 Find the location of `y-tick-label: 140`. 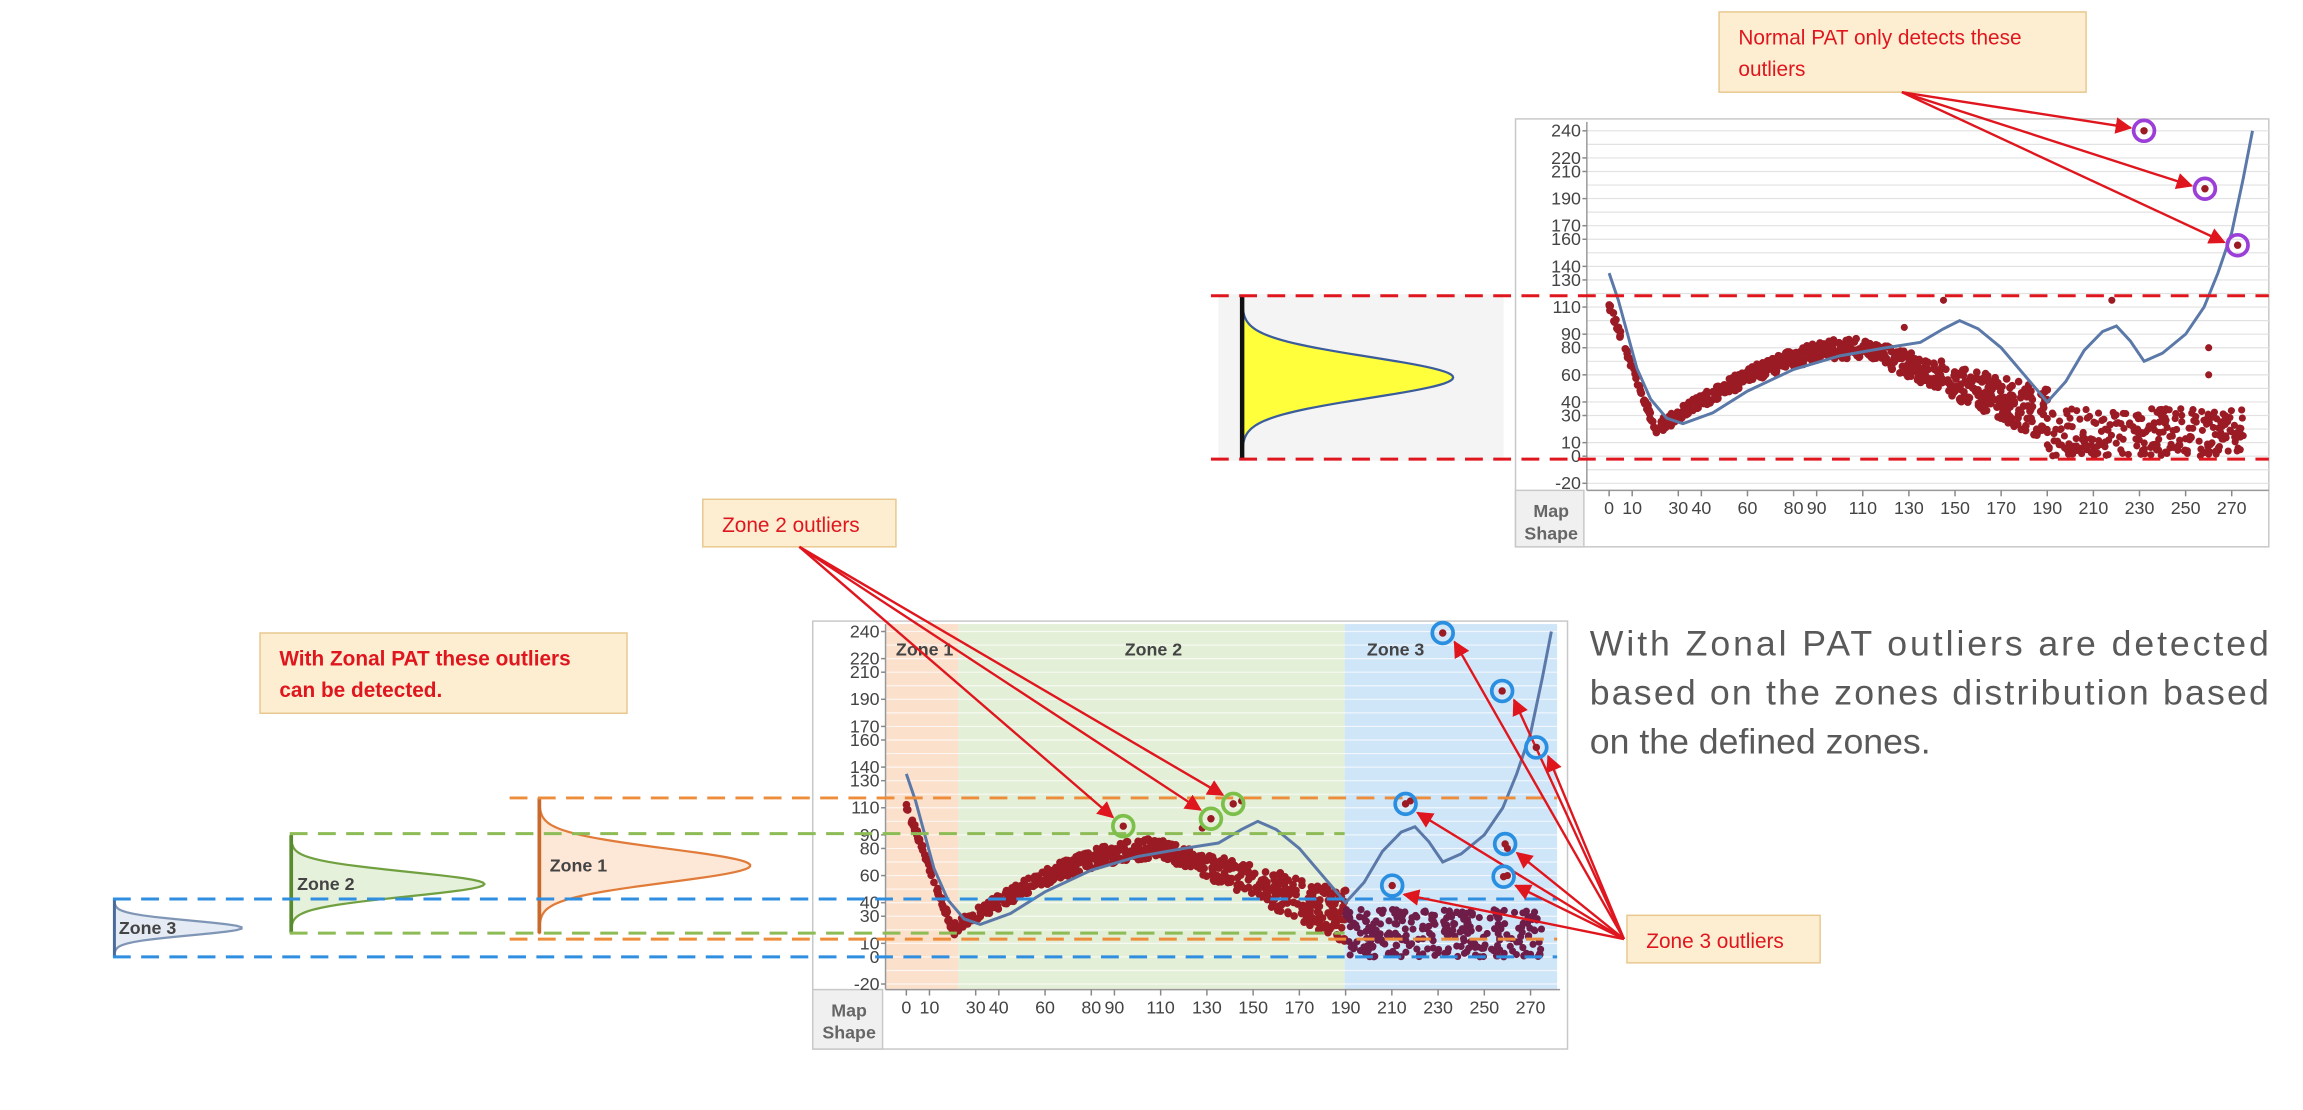

y-tick-label: 140 is located at coordinates (865, 767).